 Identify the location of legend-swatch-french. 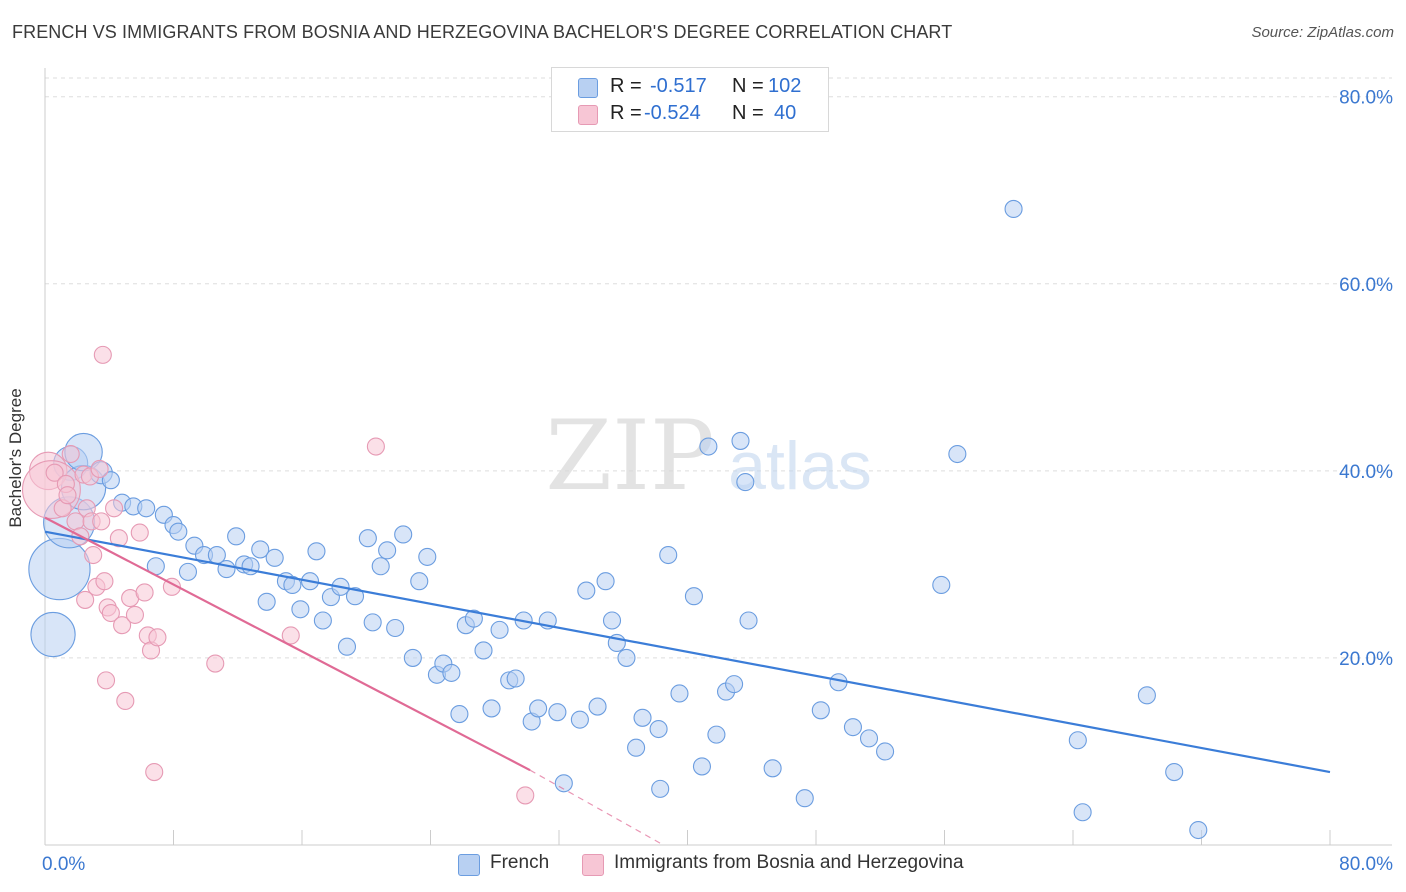
(469, 865).